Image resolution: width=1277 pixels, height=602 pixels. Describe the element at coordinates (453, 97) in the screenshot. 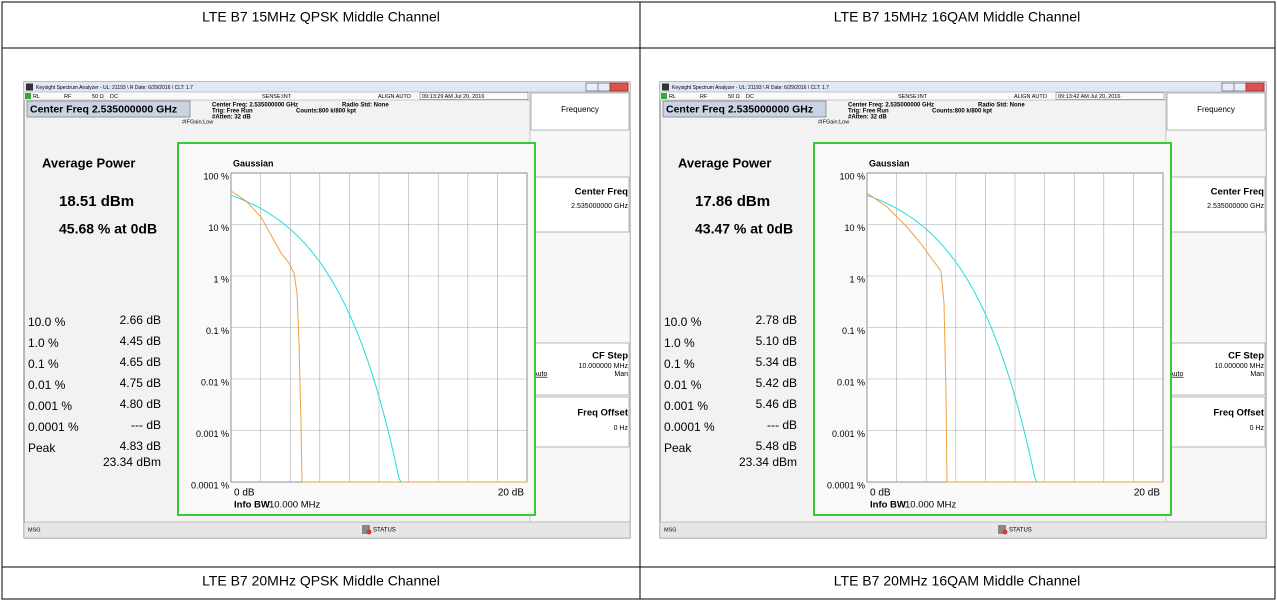

I see `status-item: 09:13:29 AM Jul 20, 2016` at that location.